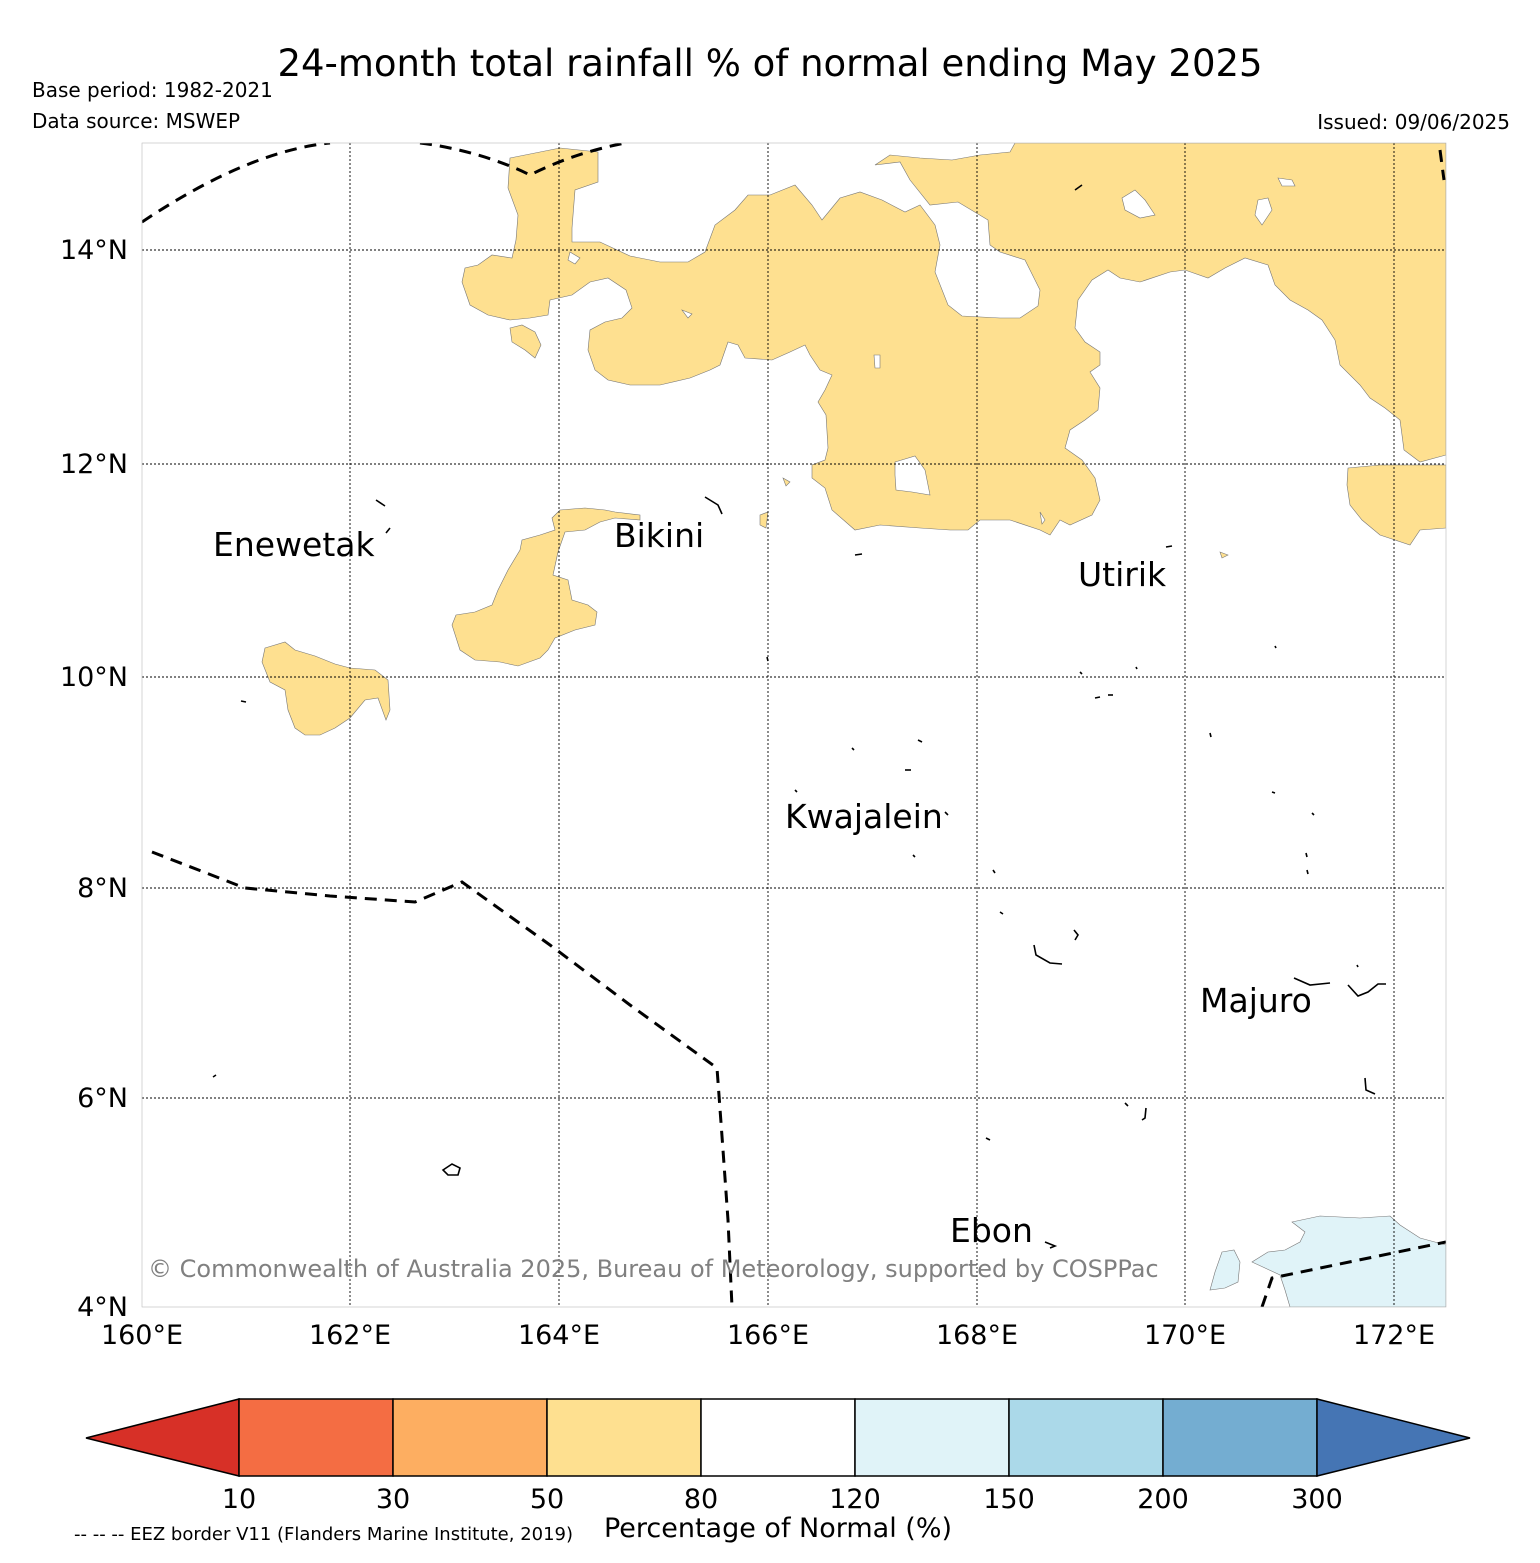 The height and width of the screenshot is (1563, 1540). I want to click on normal-region-holes, so click(931, 351).